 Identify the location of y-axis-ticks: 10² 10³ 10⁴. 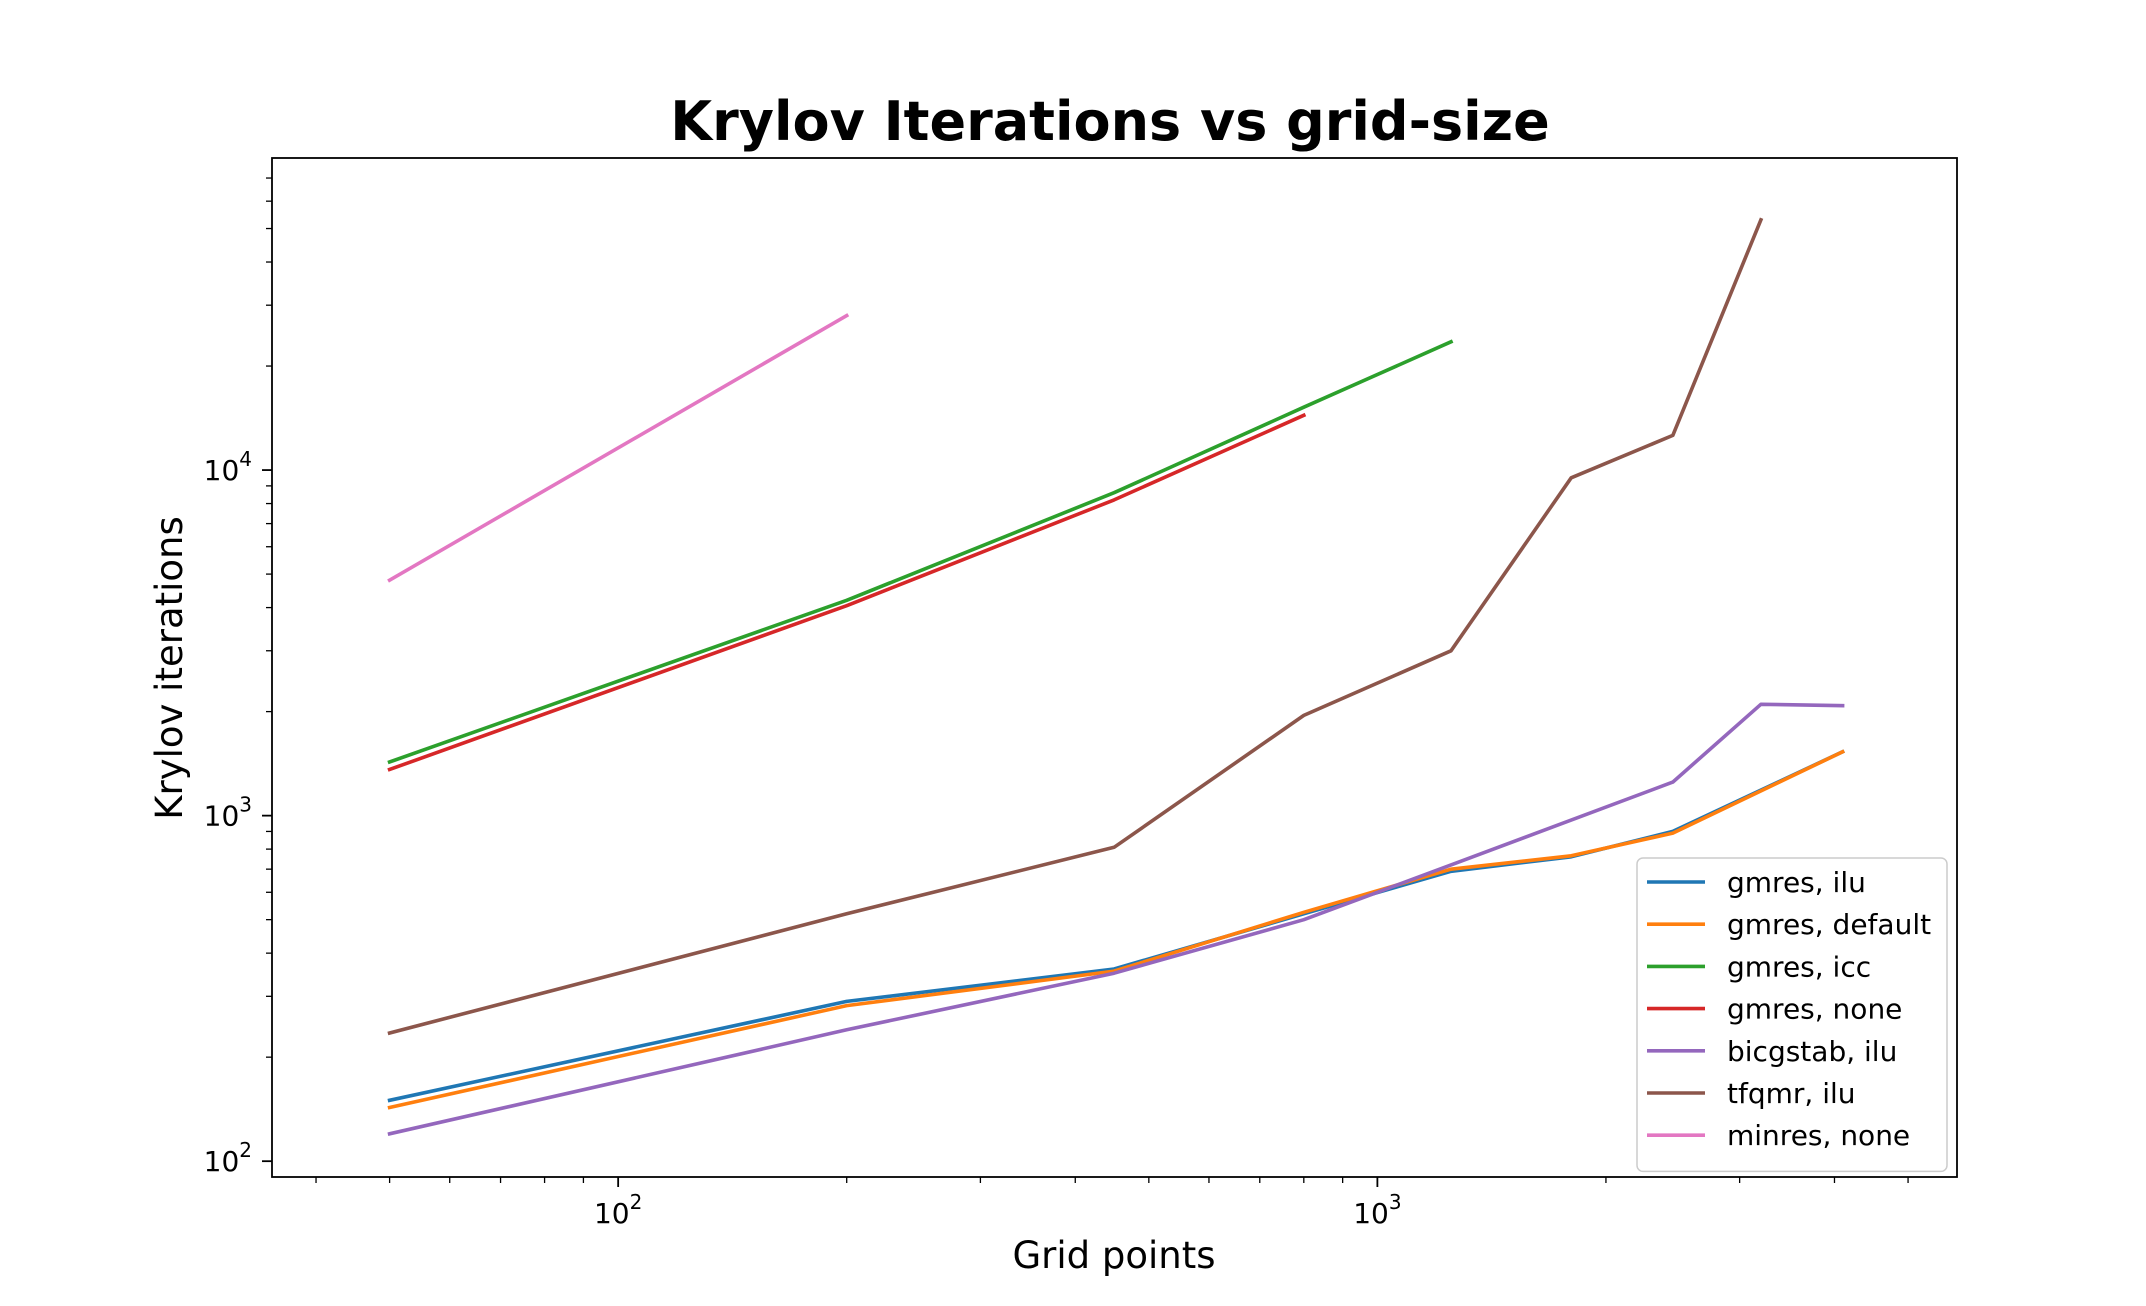
(238, 677).